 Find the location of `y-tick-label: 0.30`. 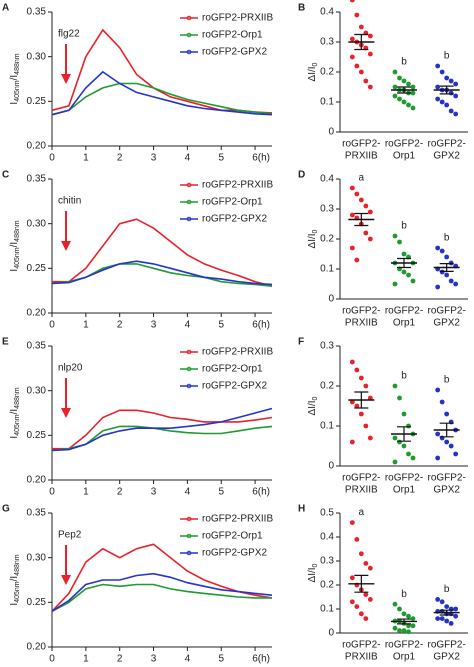

y-tick-label: 0.30 is located at coordinates (37, 56).